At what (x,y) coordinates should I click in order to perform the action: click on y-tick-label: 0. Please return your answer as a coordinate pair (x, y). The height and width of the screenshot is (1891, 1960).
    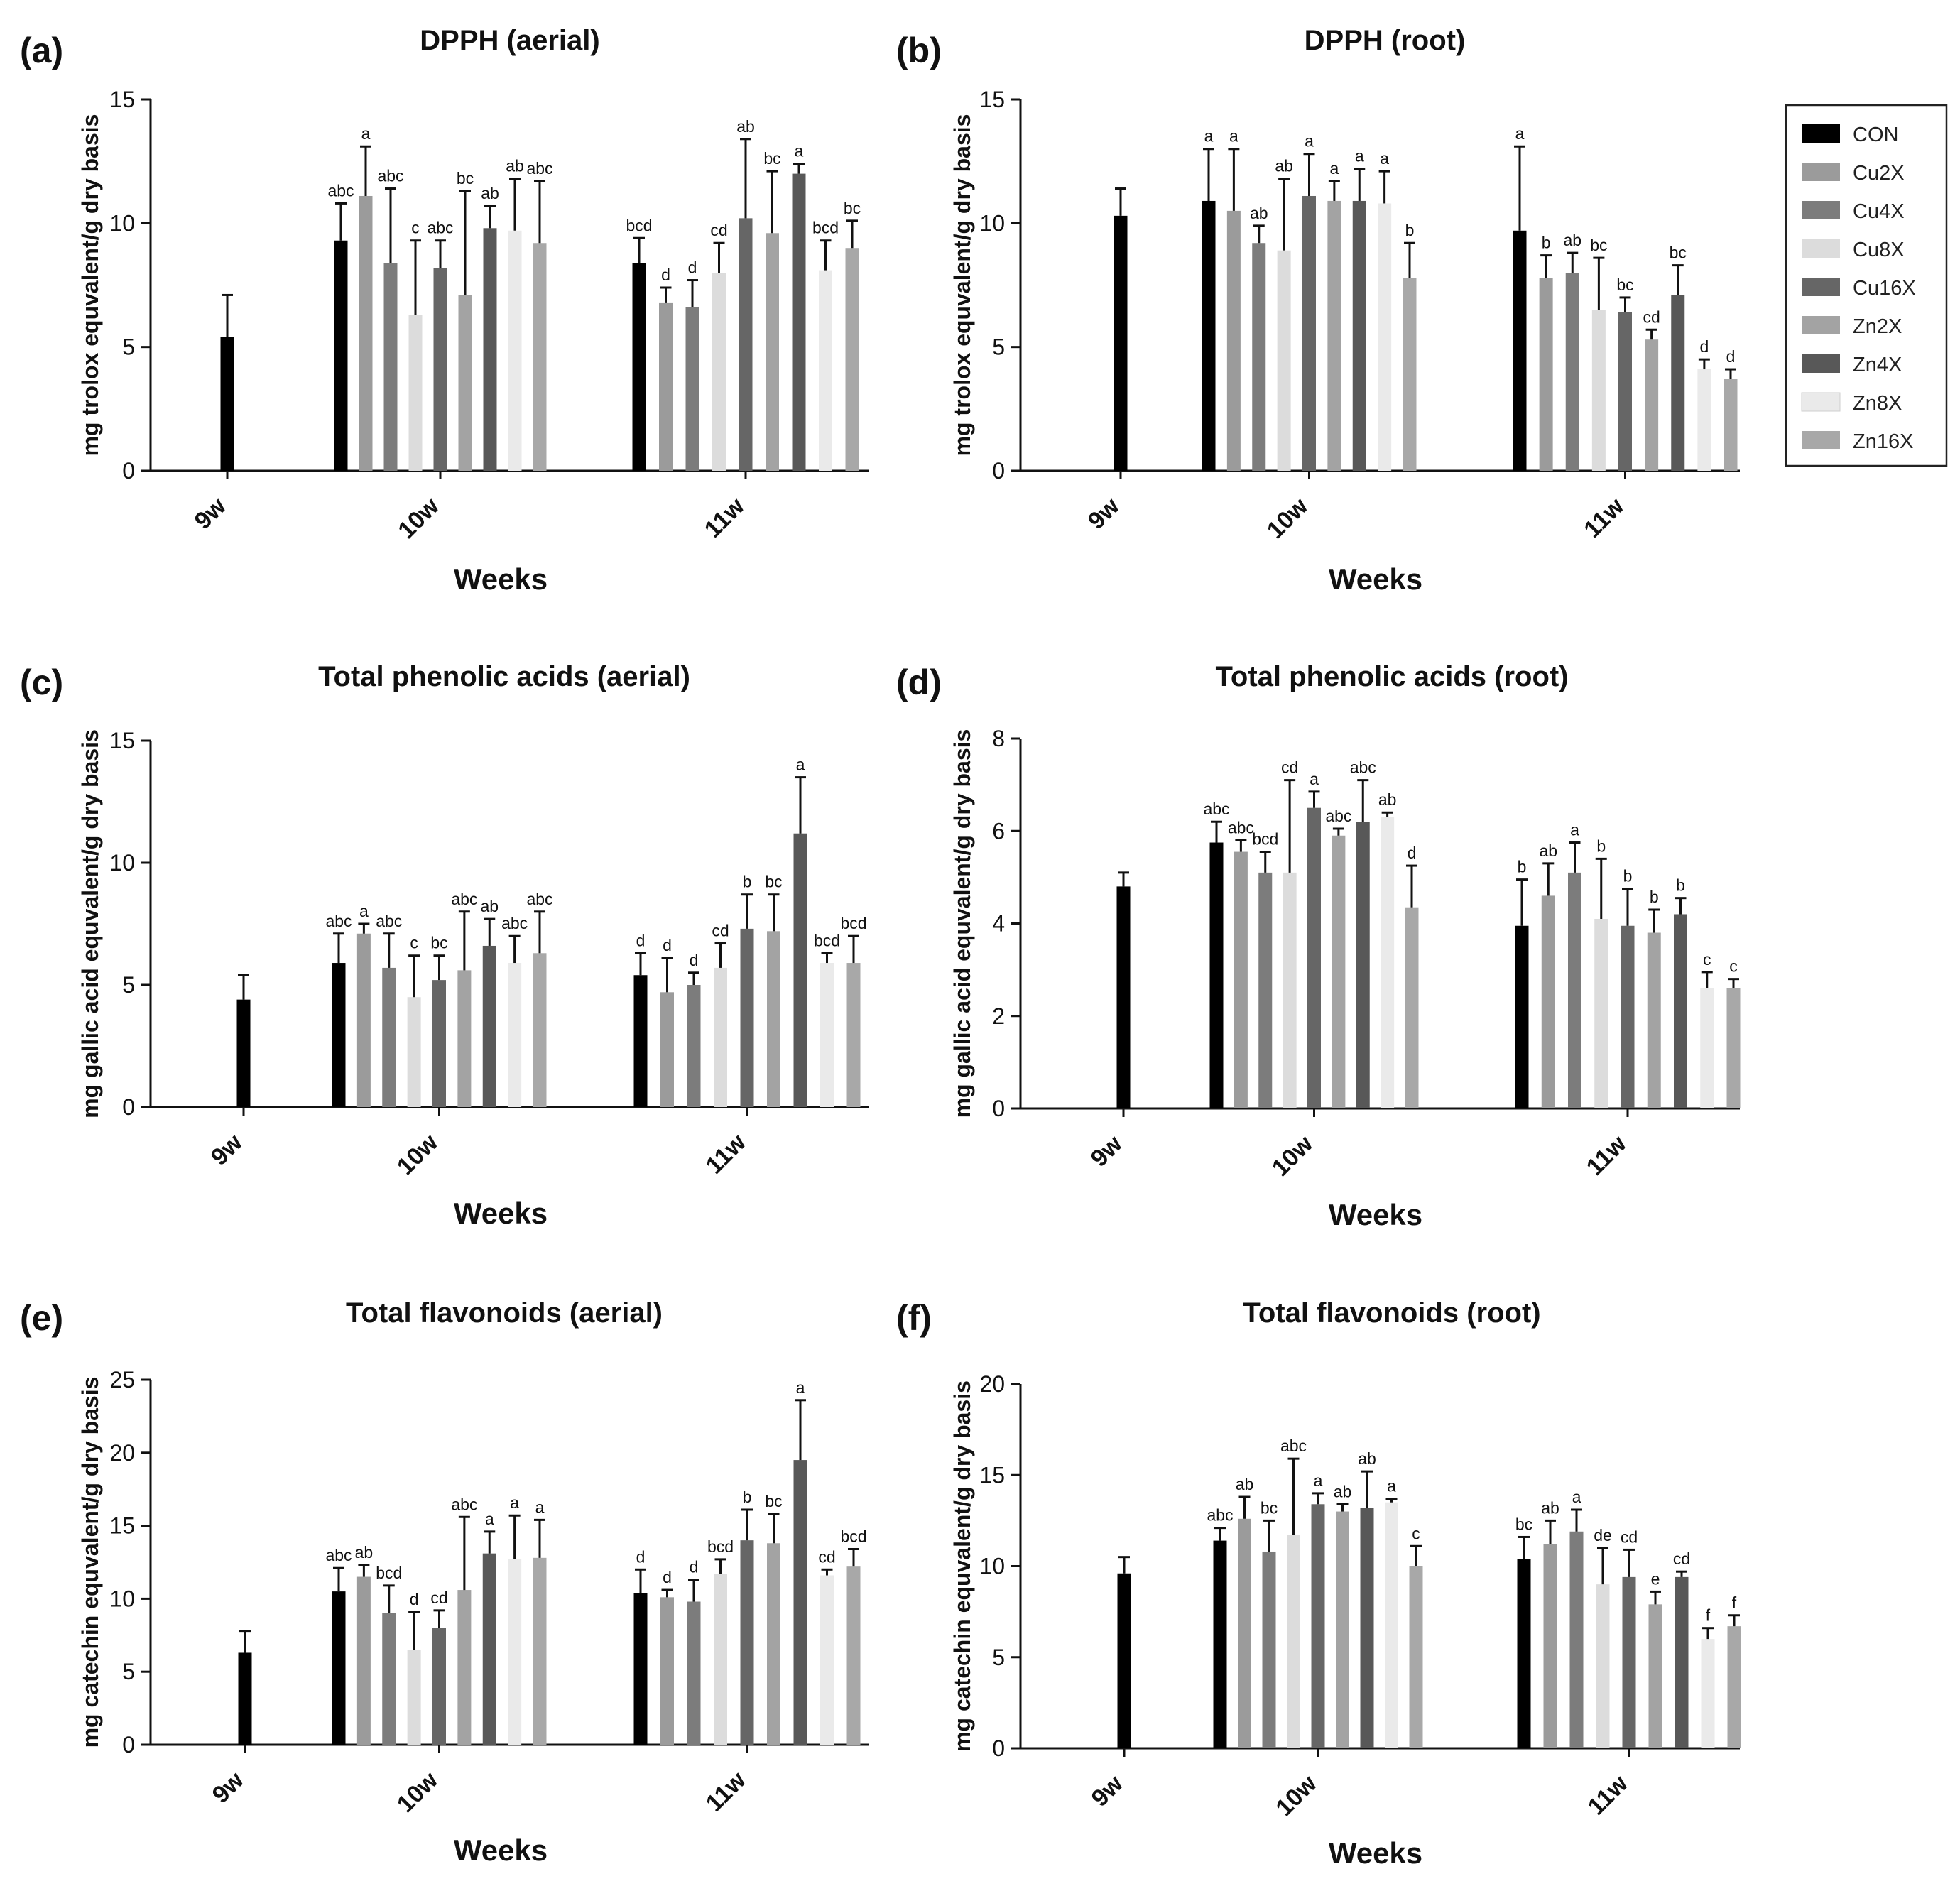
    Looking at the image, I should click on (999, 1748).